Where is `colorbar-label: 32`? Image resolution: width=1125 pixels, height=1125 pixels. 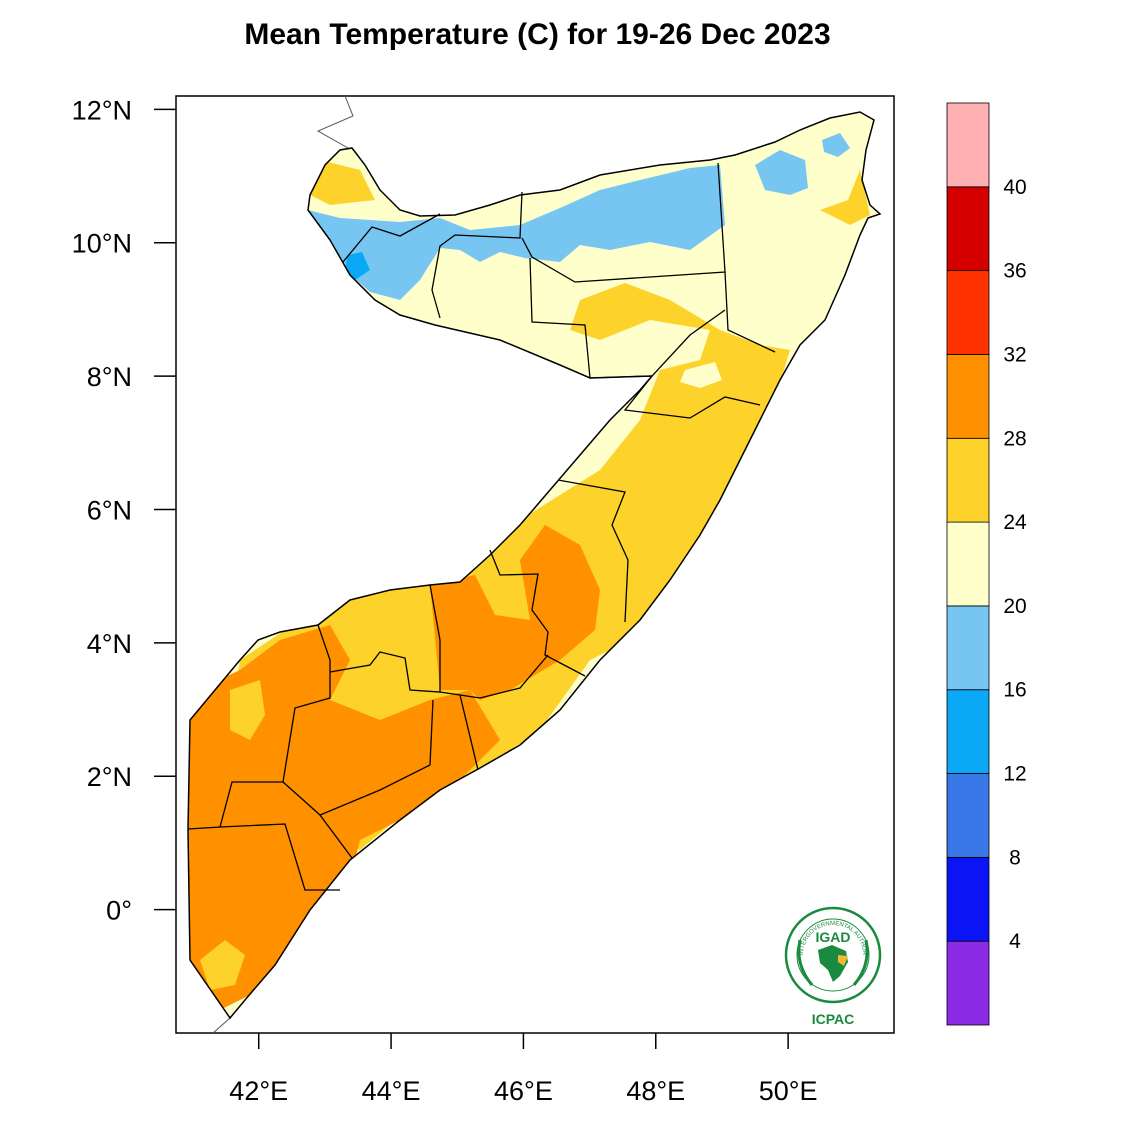
colorbar-label: 32 is located at coordinates (1014, 354).